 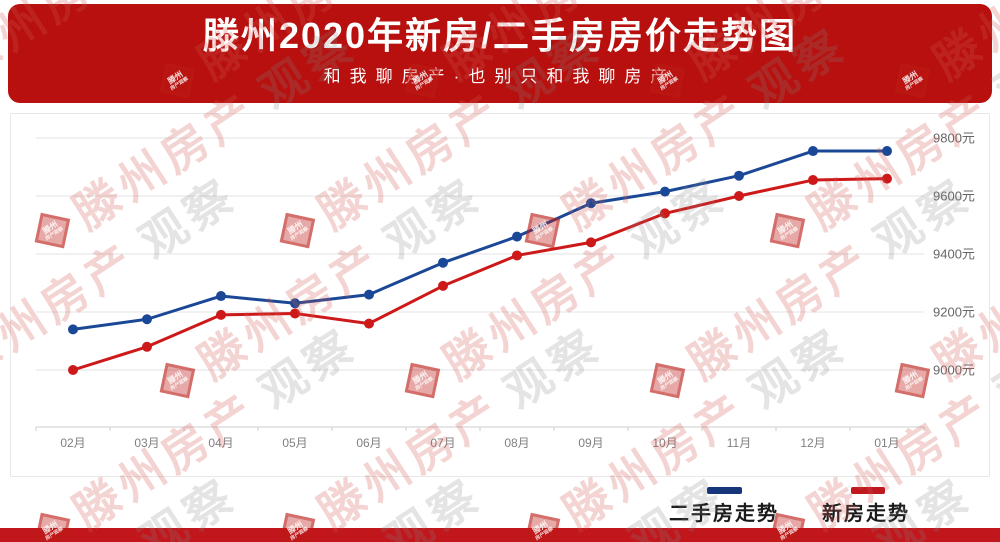 I want to click on x-axis-tick-label: 01月, so click(x=886, y=443).